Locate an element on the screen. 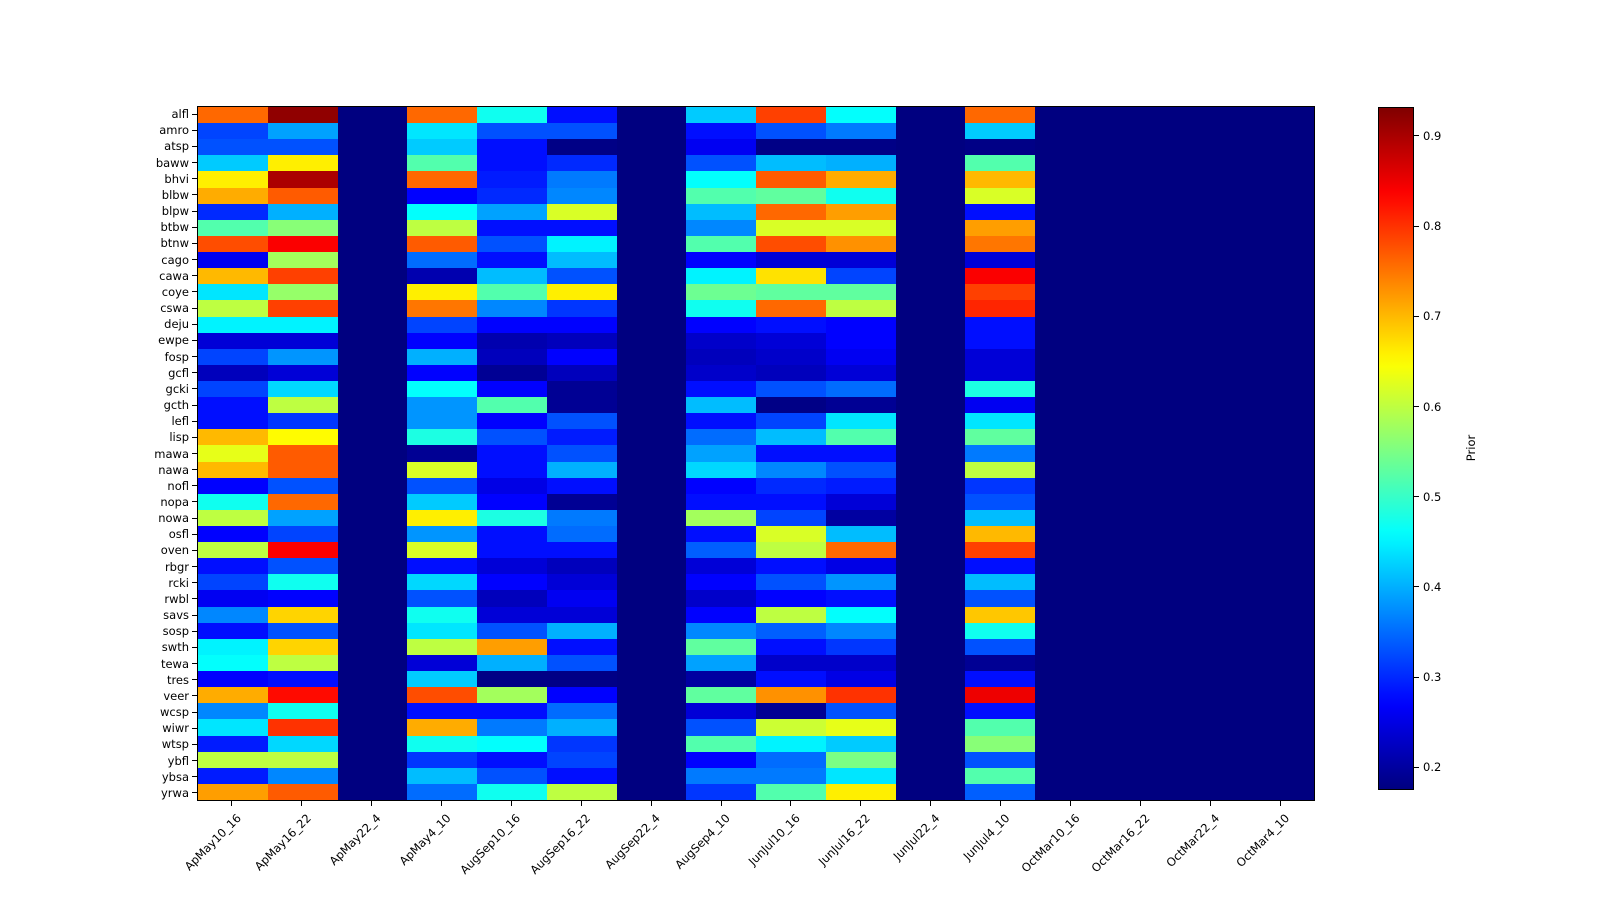 This screenshot has width=1600, height=900. y-tick-label: nofl is located at coordinates (178, 485).